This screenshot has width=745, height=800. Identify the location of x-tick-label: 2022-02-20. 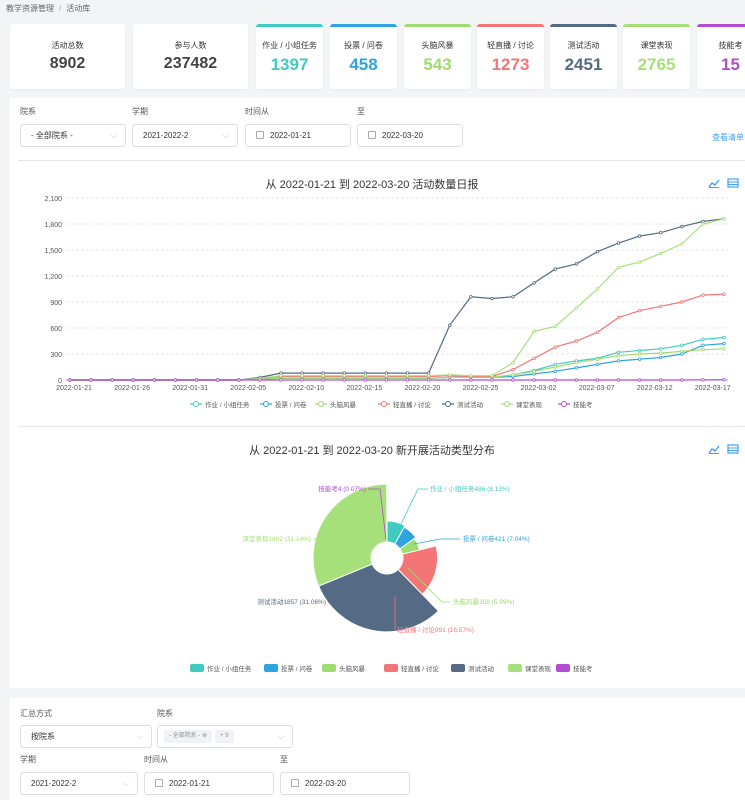
(423, 388).